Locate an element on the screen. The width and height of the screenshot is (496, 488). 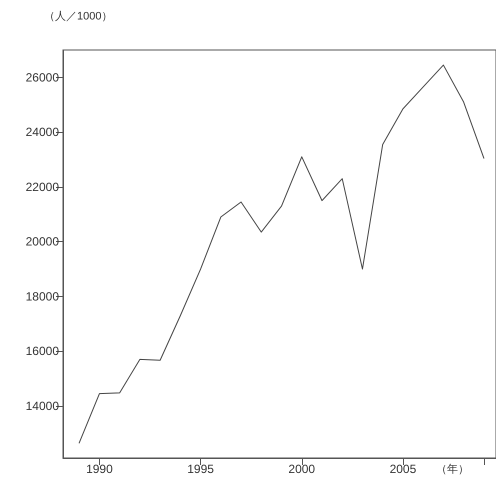
y-tick-label: 14000 is located at coordinates (43, 405).